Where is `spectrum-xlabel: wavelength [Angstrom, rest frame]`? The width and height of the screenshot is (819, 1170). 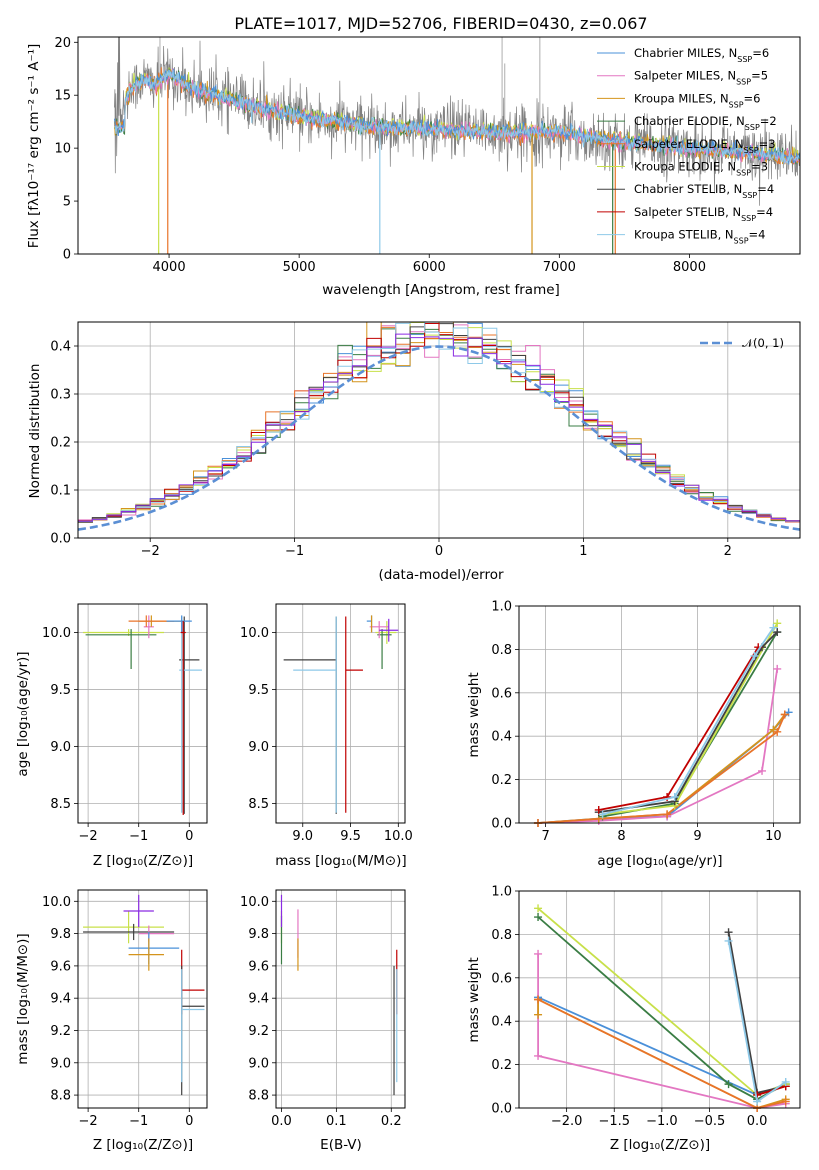
spectrum-xlabel: wavelength [Angstrom, rest frame] is located at coordinates (441, 290).